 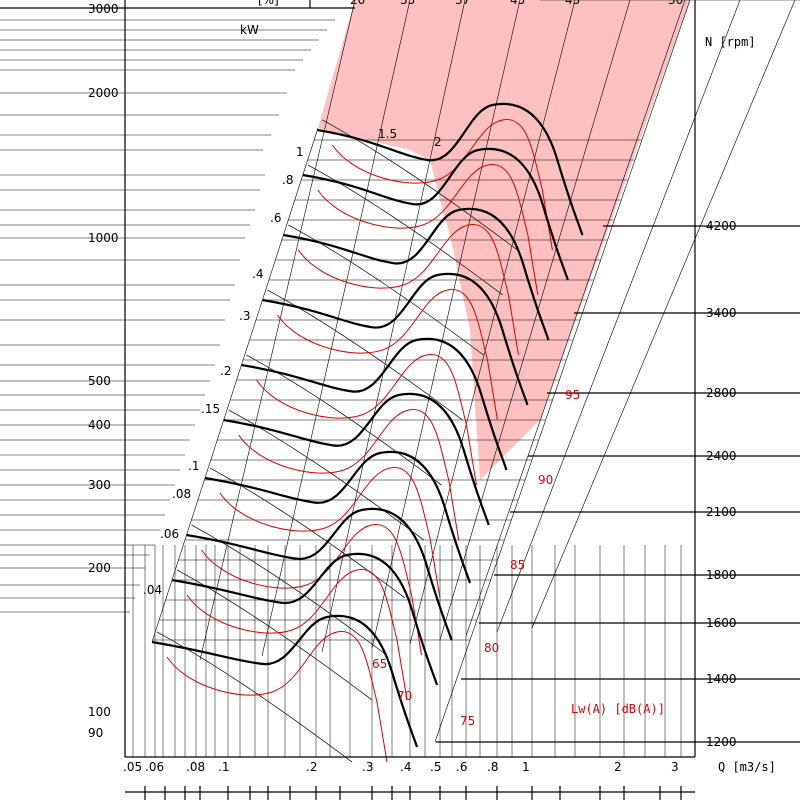 I want to click on y-tick-label: 2000, so click(x=103, y=93).